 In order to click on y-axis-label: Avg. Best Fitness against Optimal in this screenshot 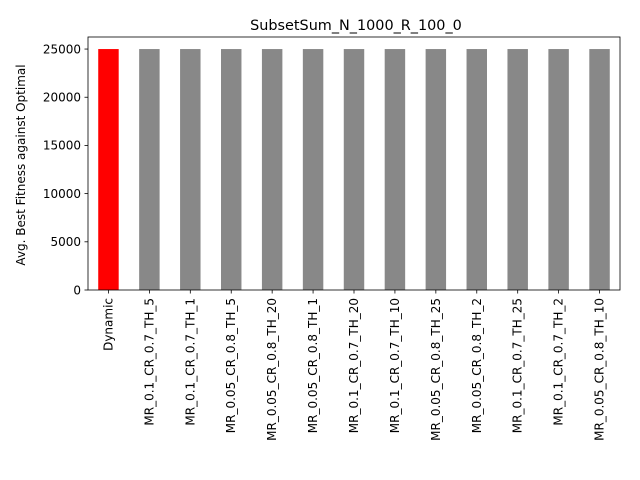, I will do `click(21, 164)`.